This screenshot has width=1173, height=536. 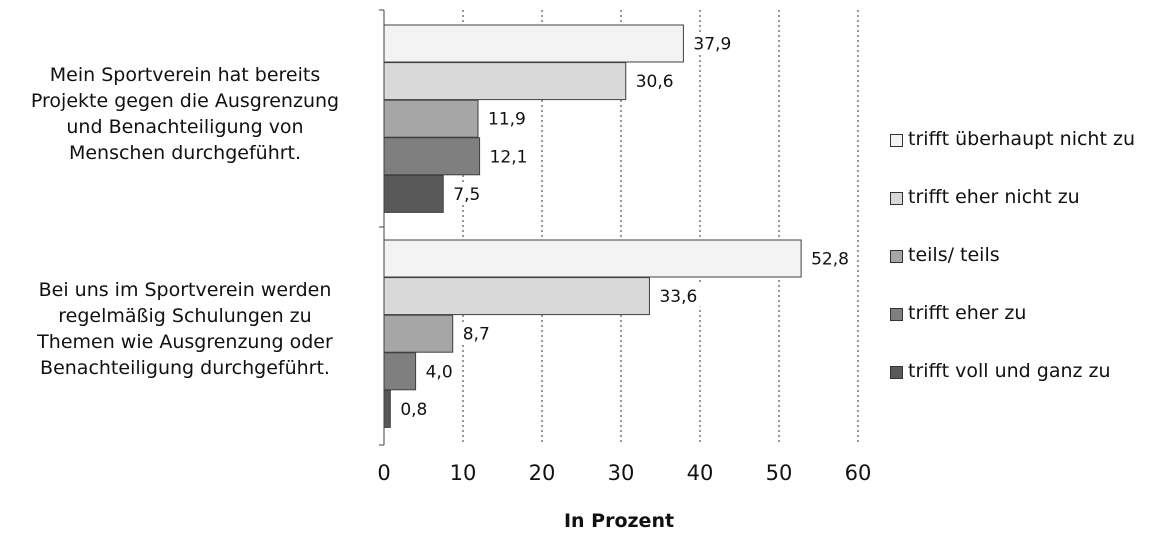 I want to click on bar-cat1-trifft-eher-nicht-zu, so click(x=505, y=81).